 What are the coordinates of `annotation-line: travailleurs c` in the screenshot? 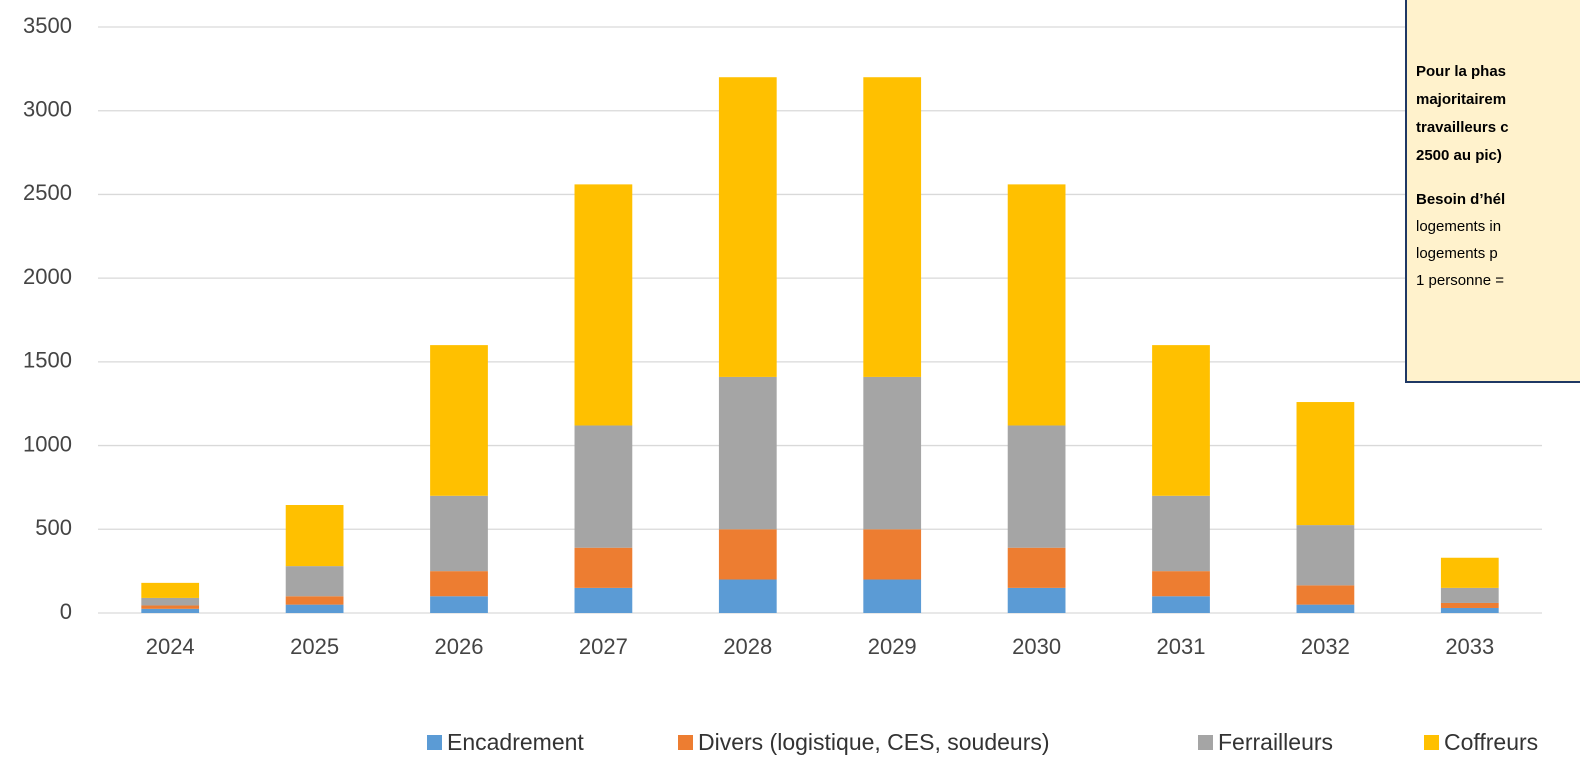 It's located at (1462, 127).